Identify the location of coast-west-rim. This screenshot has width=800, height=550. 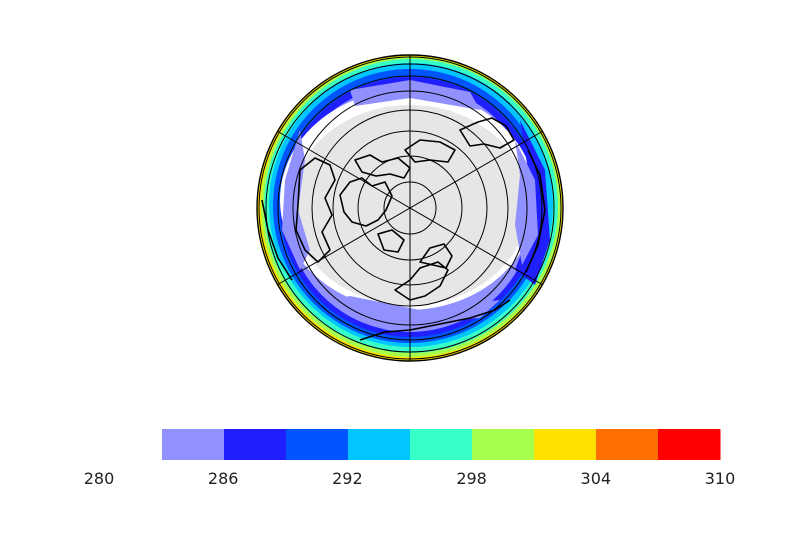
(277, 240).